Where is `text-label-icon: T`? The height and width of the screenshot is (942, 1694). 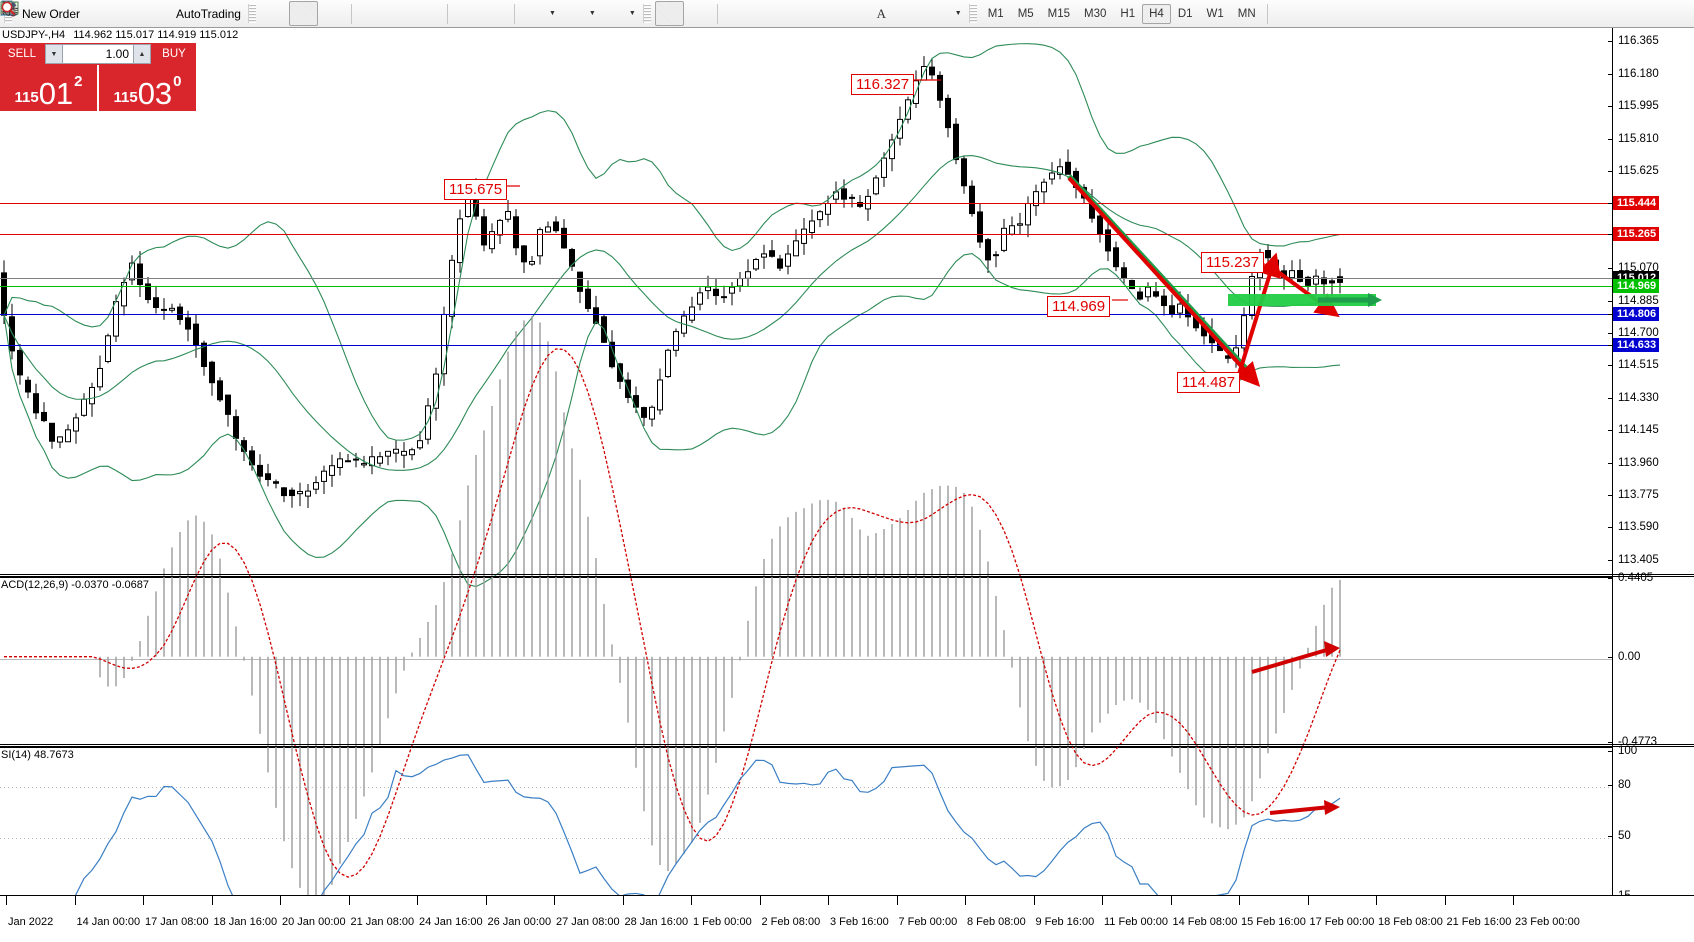 text-label-icon: T is located at coordinates (463, 13).